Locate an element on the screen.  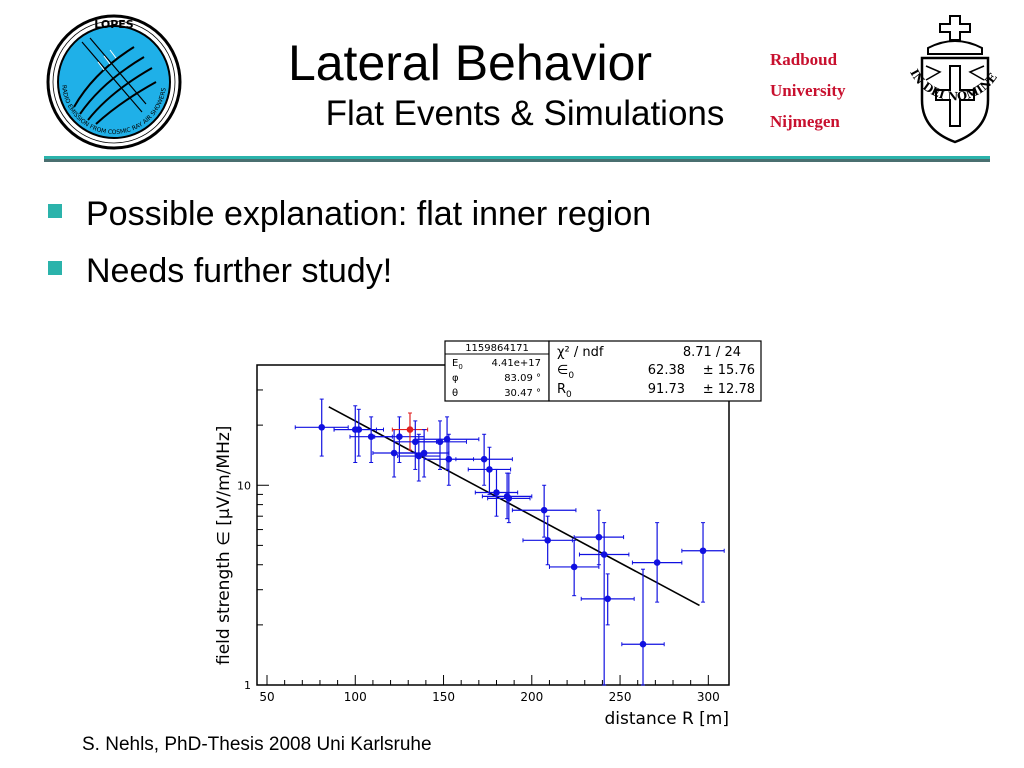
university-name: Radboud University Nijmegen is located at coordinates (808, 90).